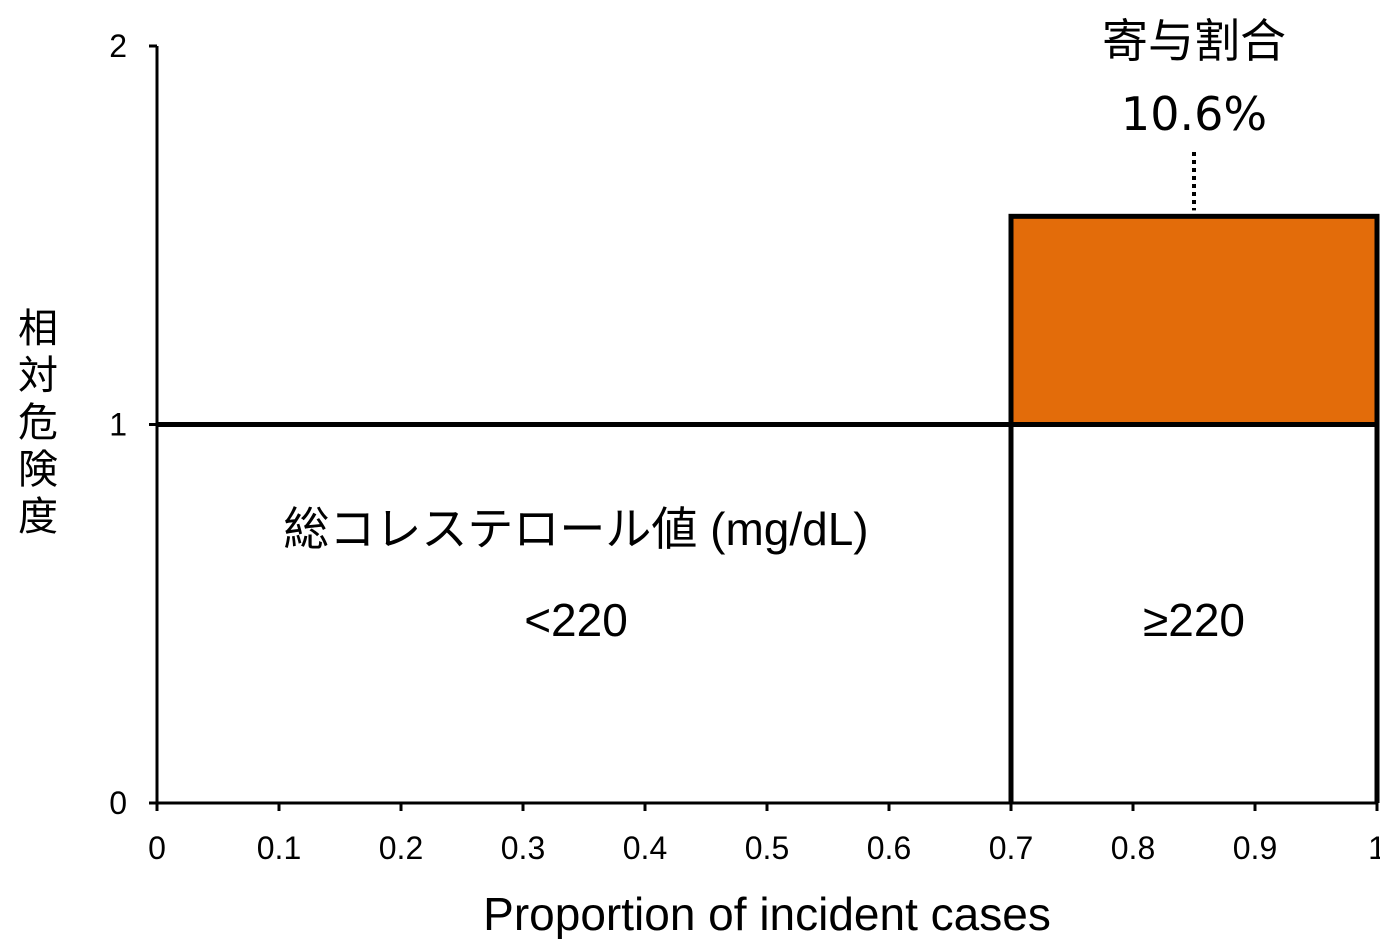  Describe the element at coordinates (1011, 848) in the screenshot. I see `x-tick-label: 0.7` at that location.